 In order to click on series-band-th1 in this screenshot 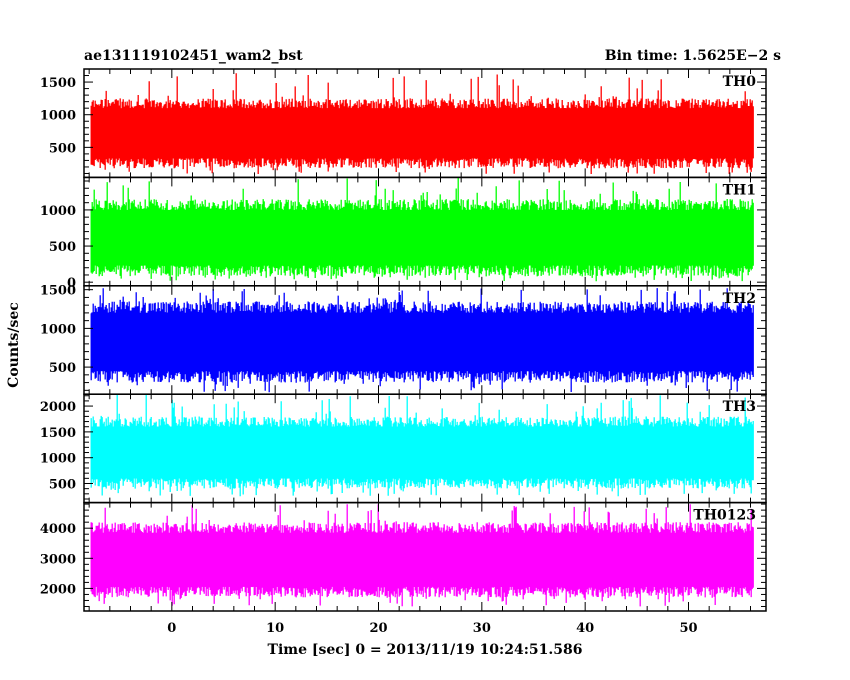, I will do `click(422, 237)`.